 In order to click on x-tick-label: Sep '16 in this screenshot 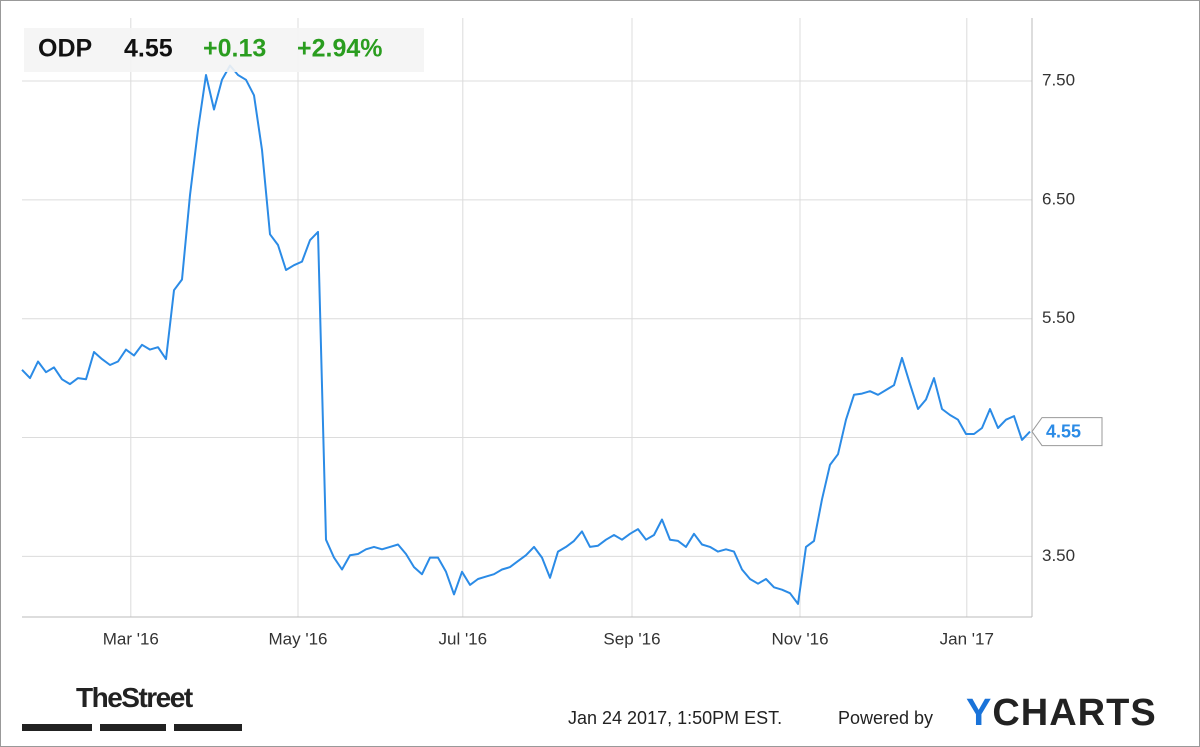, I will do `click(631, 638)`.